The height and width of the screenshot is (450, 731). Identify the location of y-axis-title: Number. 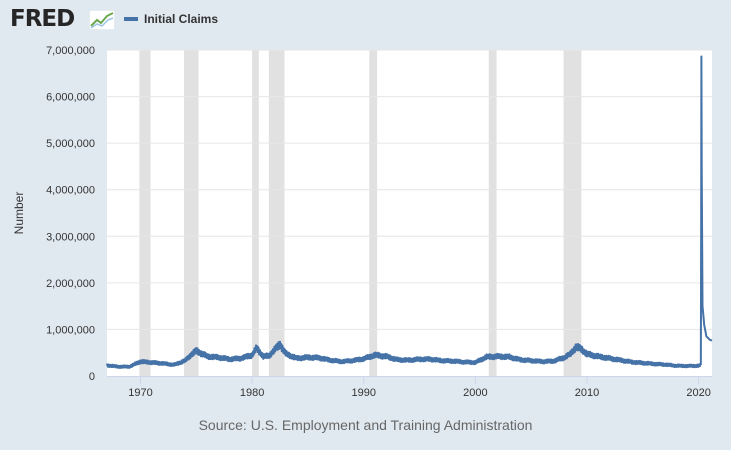
(19, 213).